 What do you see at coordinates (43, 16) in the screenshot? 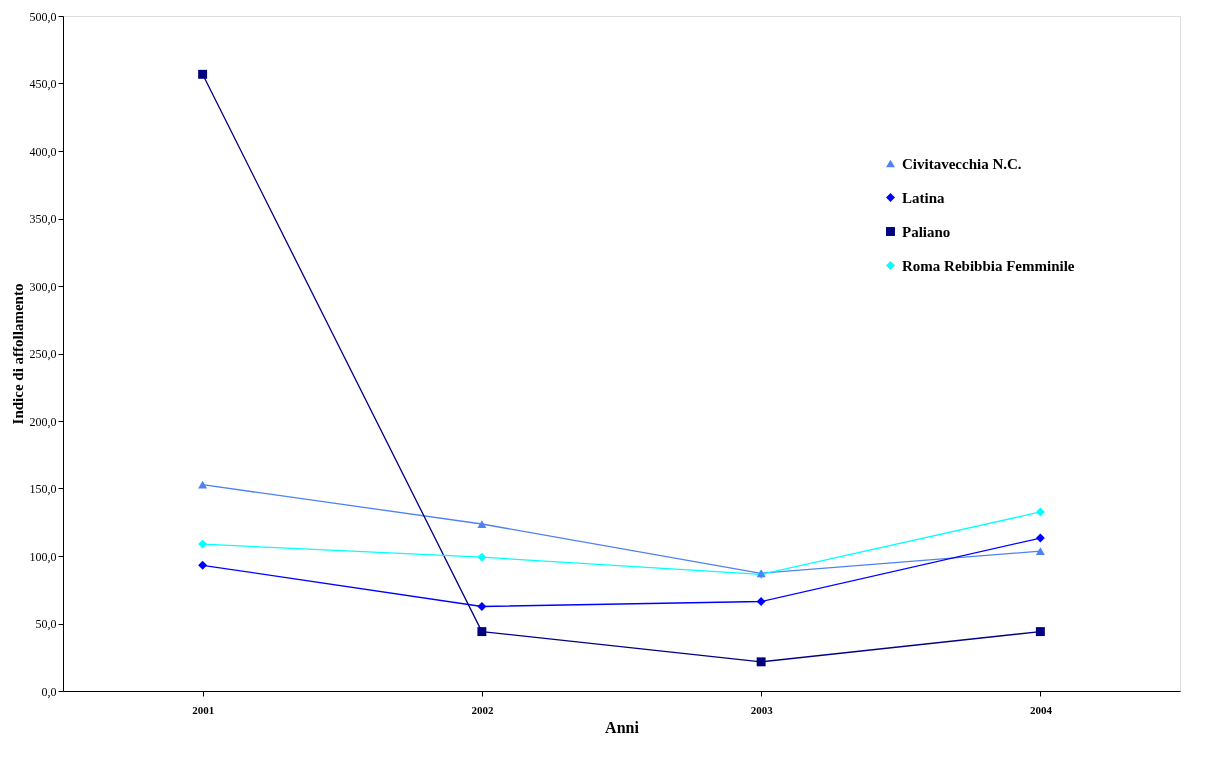
I see `y-tick-label: 500,0` at bounding box center [43, 16].